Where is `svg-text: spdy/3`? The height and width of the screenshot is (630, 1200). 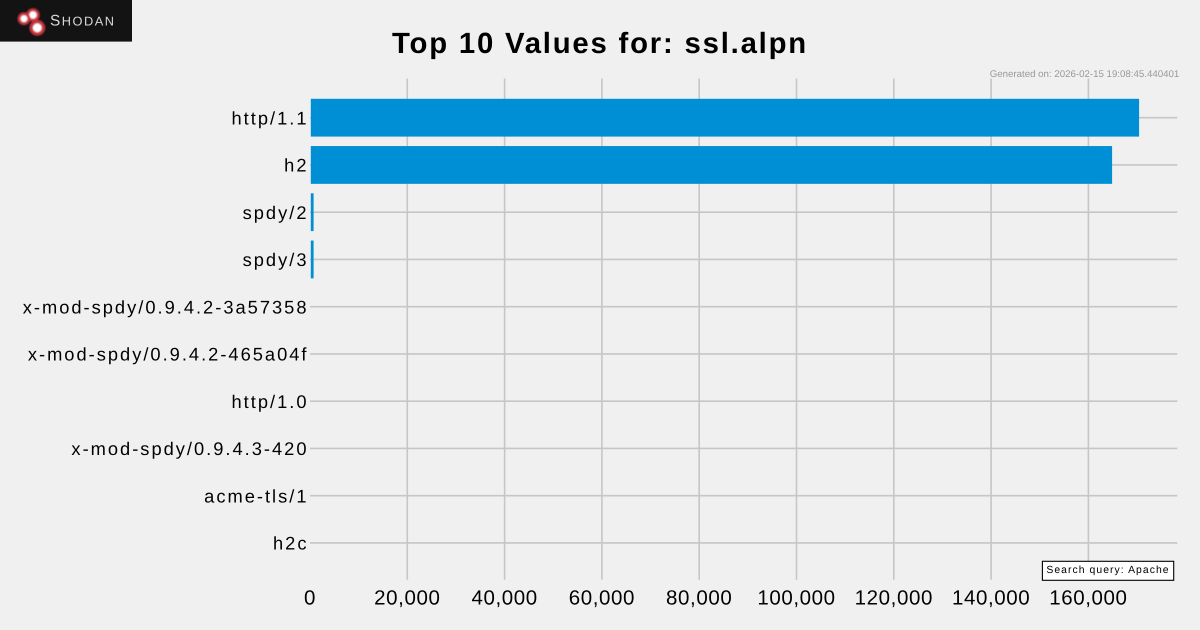 svg-text: spdy/3 is located at coordinates (276, 259).